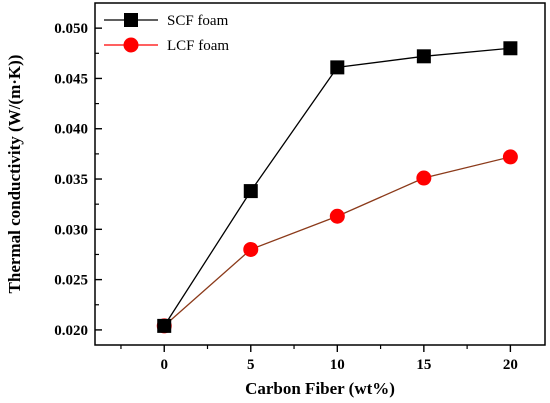  What do you see at coordinates (71, 29) in the screenshot?
I see `y-tick-label: 0.050` at bounding box center [71, 29].